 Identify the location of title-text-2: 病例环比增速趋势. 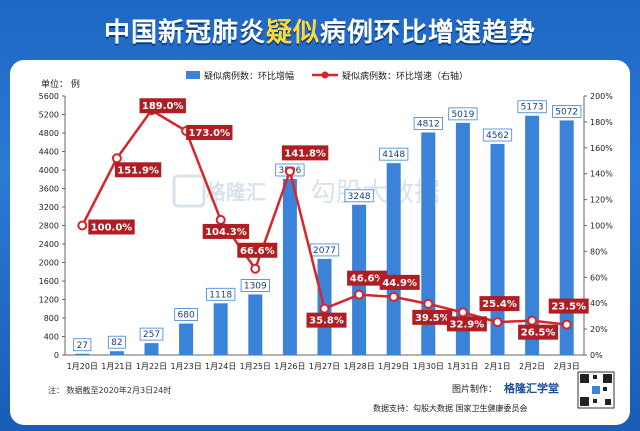
(428, 33).